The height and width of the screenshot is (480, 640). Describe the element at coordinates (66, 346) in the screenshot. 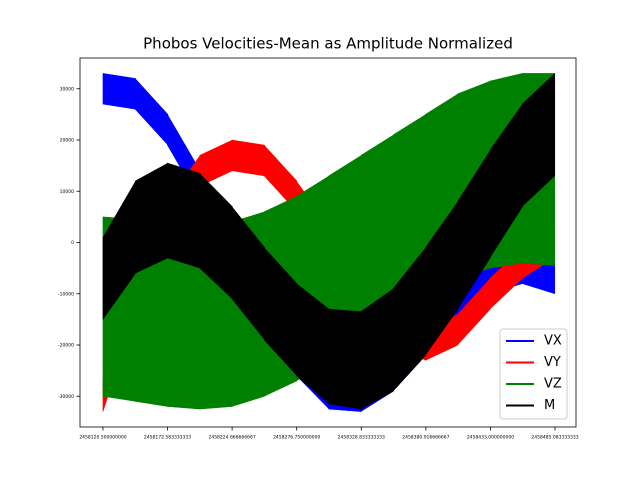

I see `y-tick-label: -20000` at that location.